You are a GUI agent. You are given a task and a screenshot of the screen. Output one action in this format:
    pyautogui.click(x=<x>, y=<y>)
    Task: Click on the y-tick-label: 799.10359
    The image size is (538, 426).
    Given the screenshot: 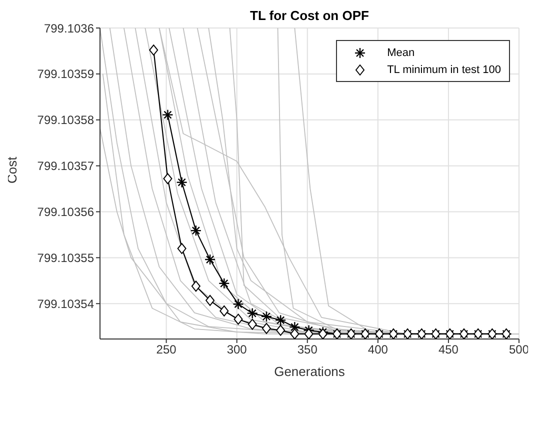 What is the action you would take?
    pyautogui.click(x=65, y=74)
    